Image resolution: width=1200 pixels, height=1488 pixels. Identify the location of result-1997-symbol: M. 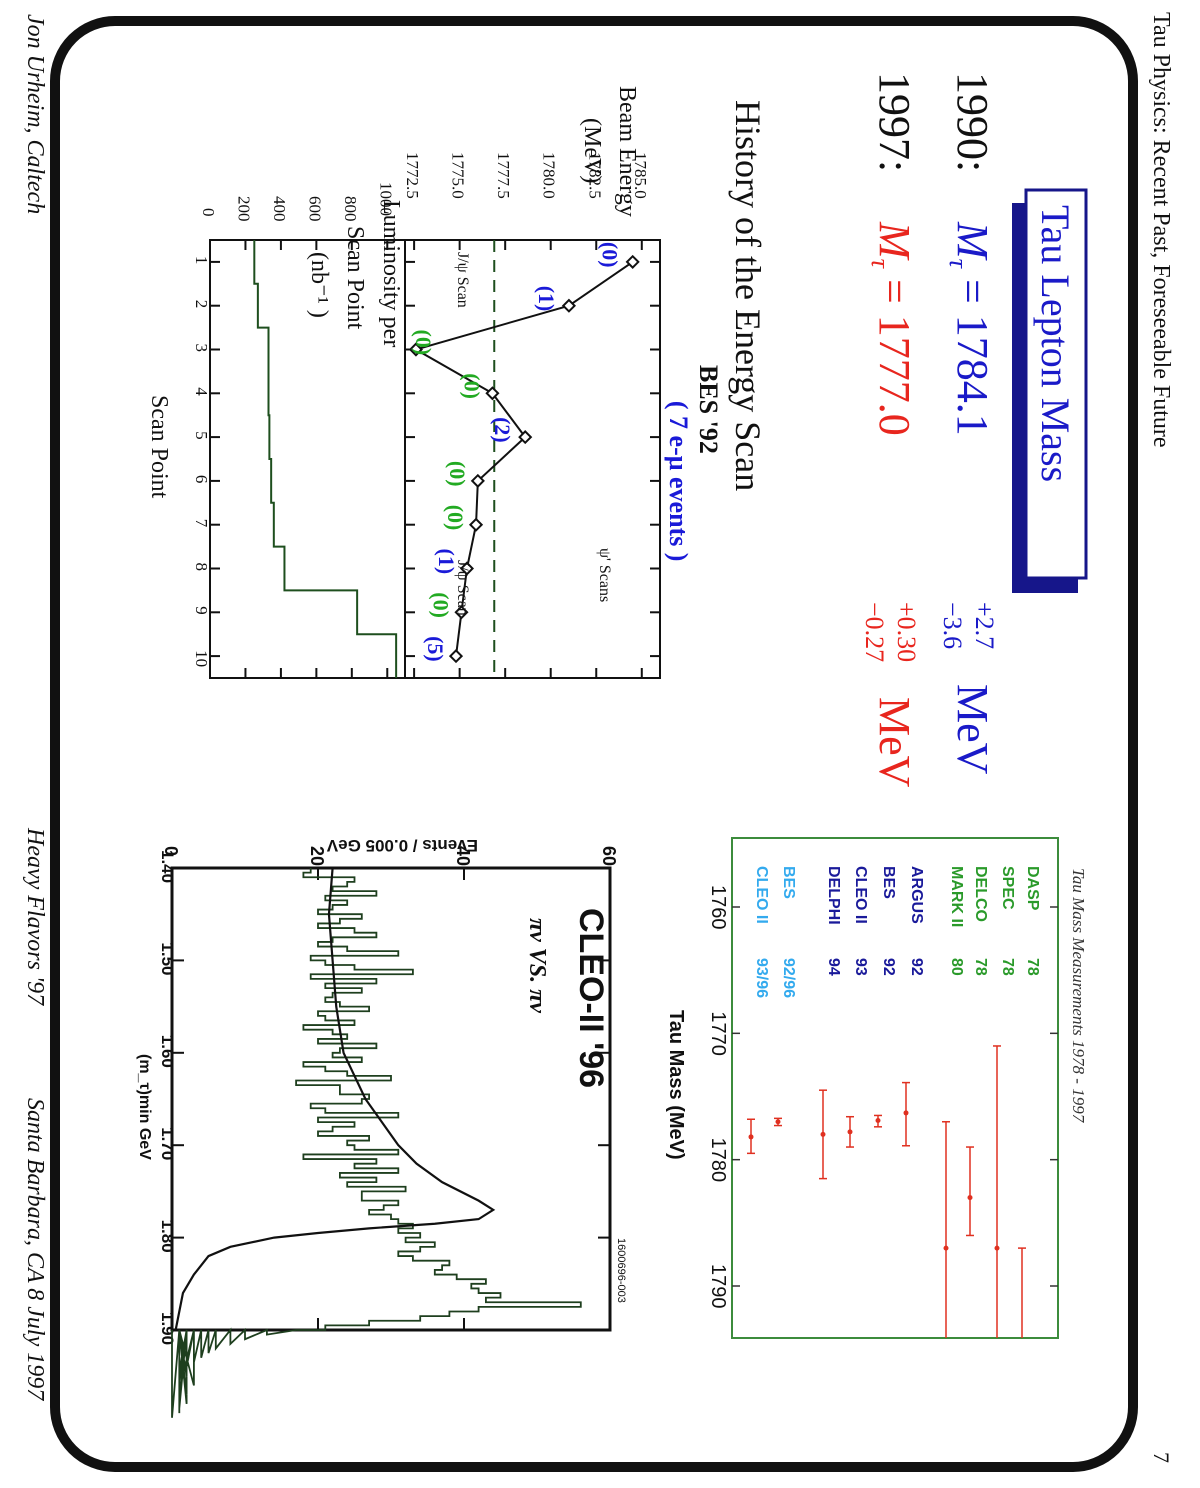
(894, 241).